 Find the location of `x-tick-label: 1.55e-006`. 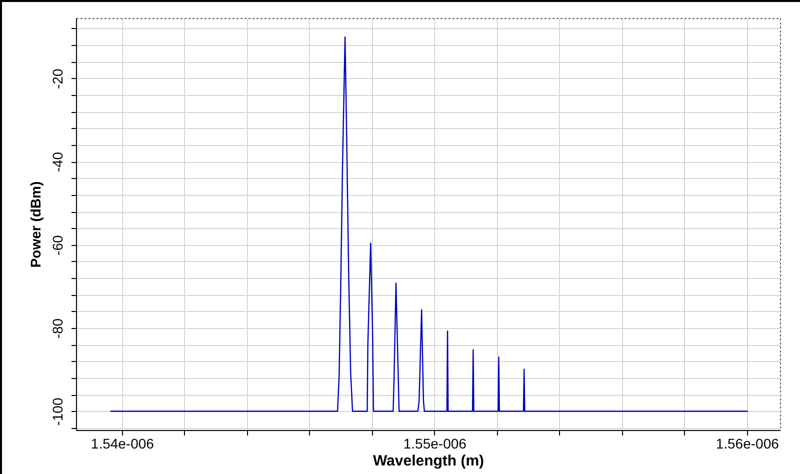

x-tick-label: 1.55e-006 is located at coordinates (435, 444).